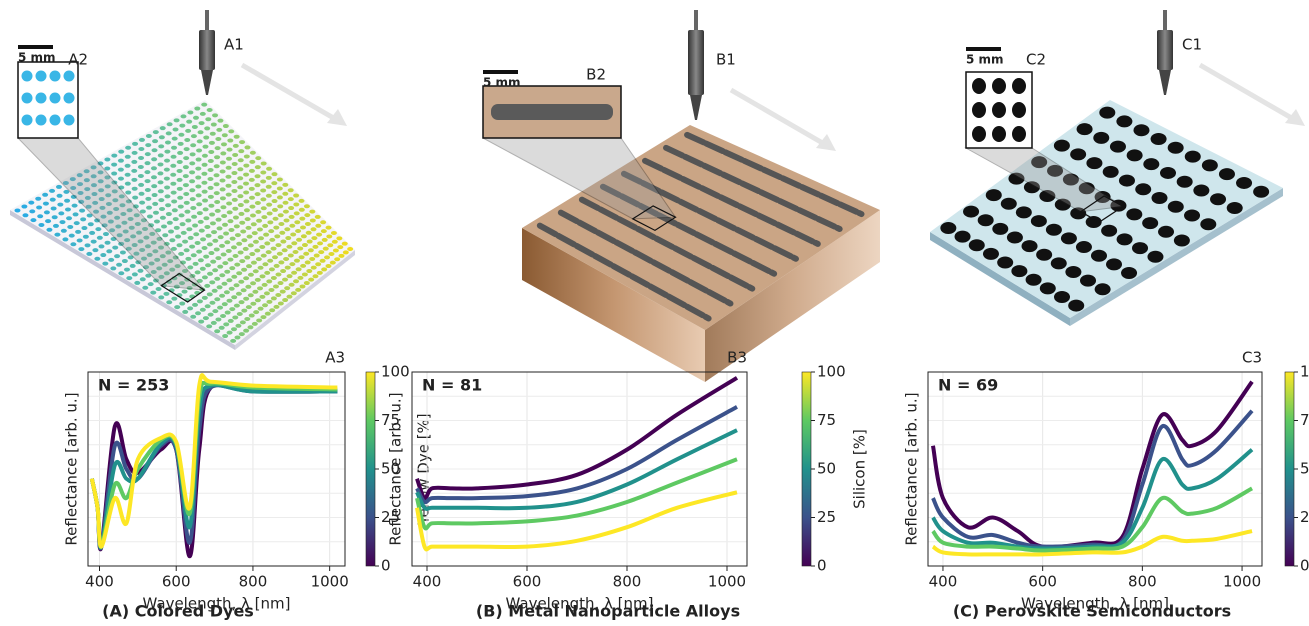 The width and height of the screenshot is (1309, 626). What do you see at coordinates (337, 117) in the screenshot?
I see `motion-arrow-head` at bounding box center [337, 117].